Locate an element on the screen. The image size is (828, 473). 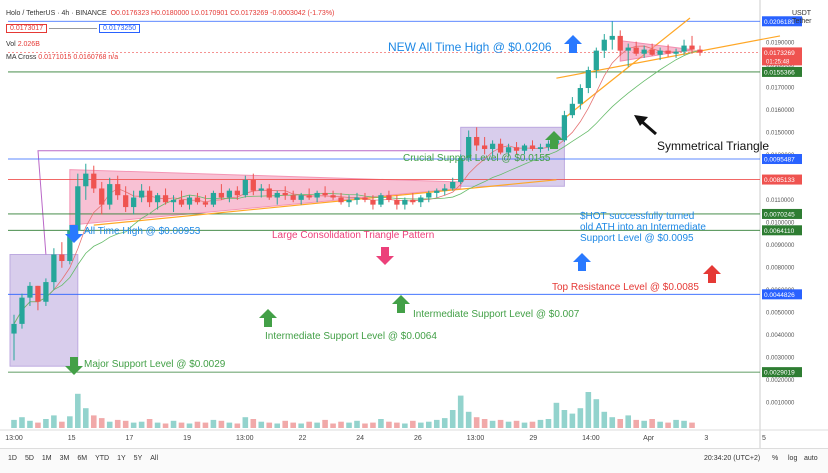
range-buttons: 1D 5D 1M 3M 6M YTD 1Y 5Y All is located at coordinates (87, 458).